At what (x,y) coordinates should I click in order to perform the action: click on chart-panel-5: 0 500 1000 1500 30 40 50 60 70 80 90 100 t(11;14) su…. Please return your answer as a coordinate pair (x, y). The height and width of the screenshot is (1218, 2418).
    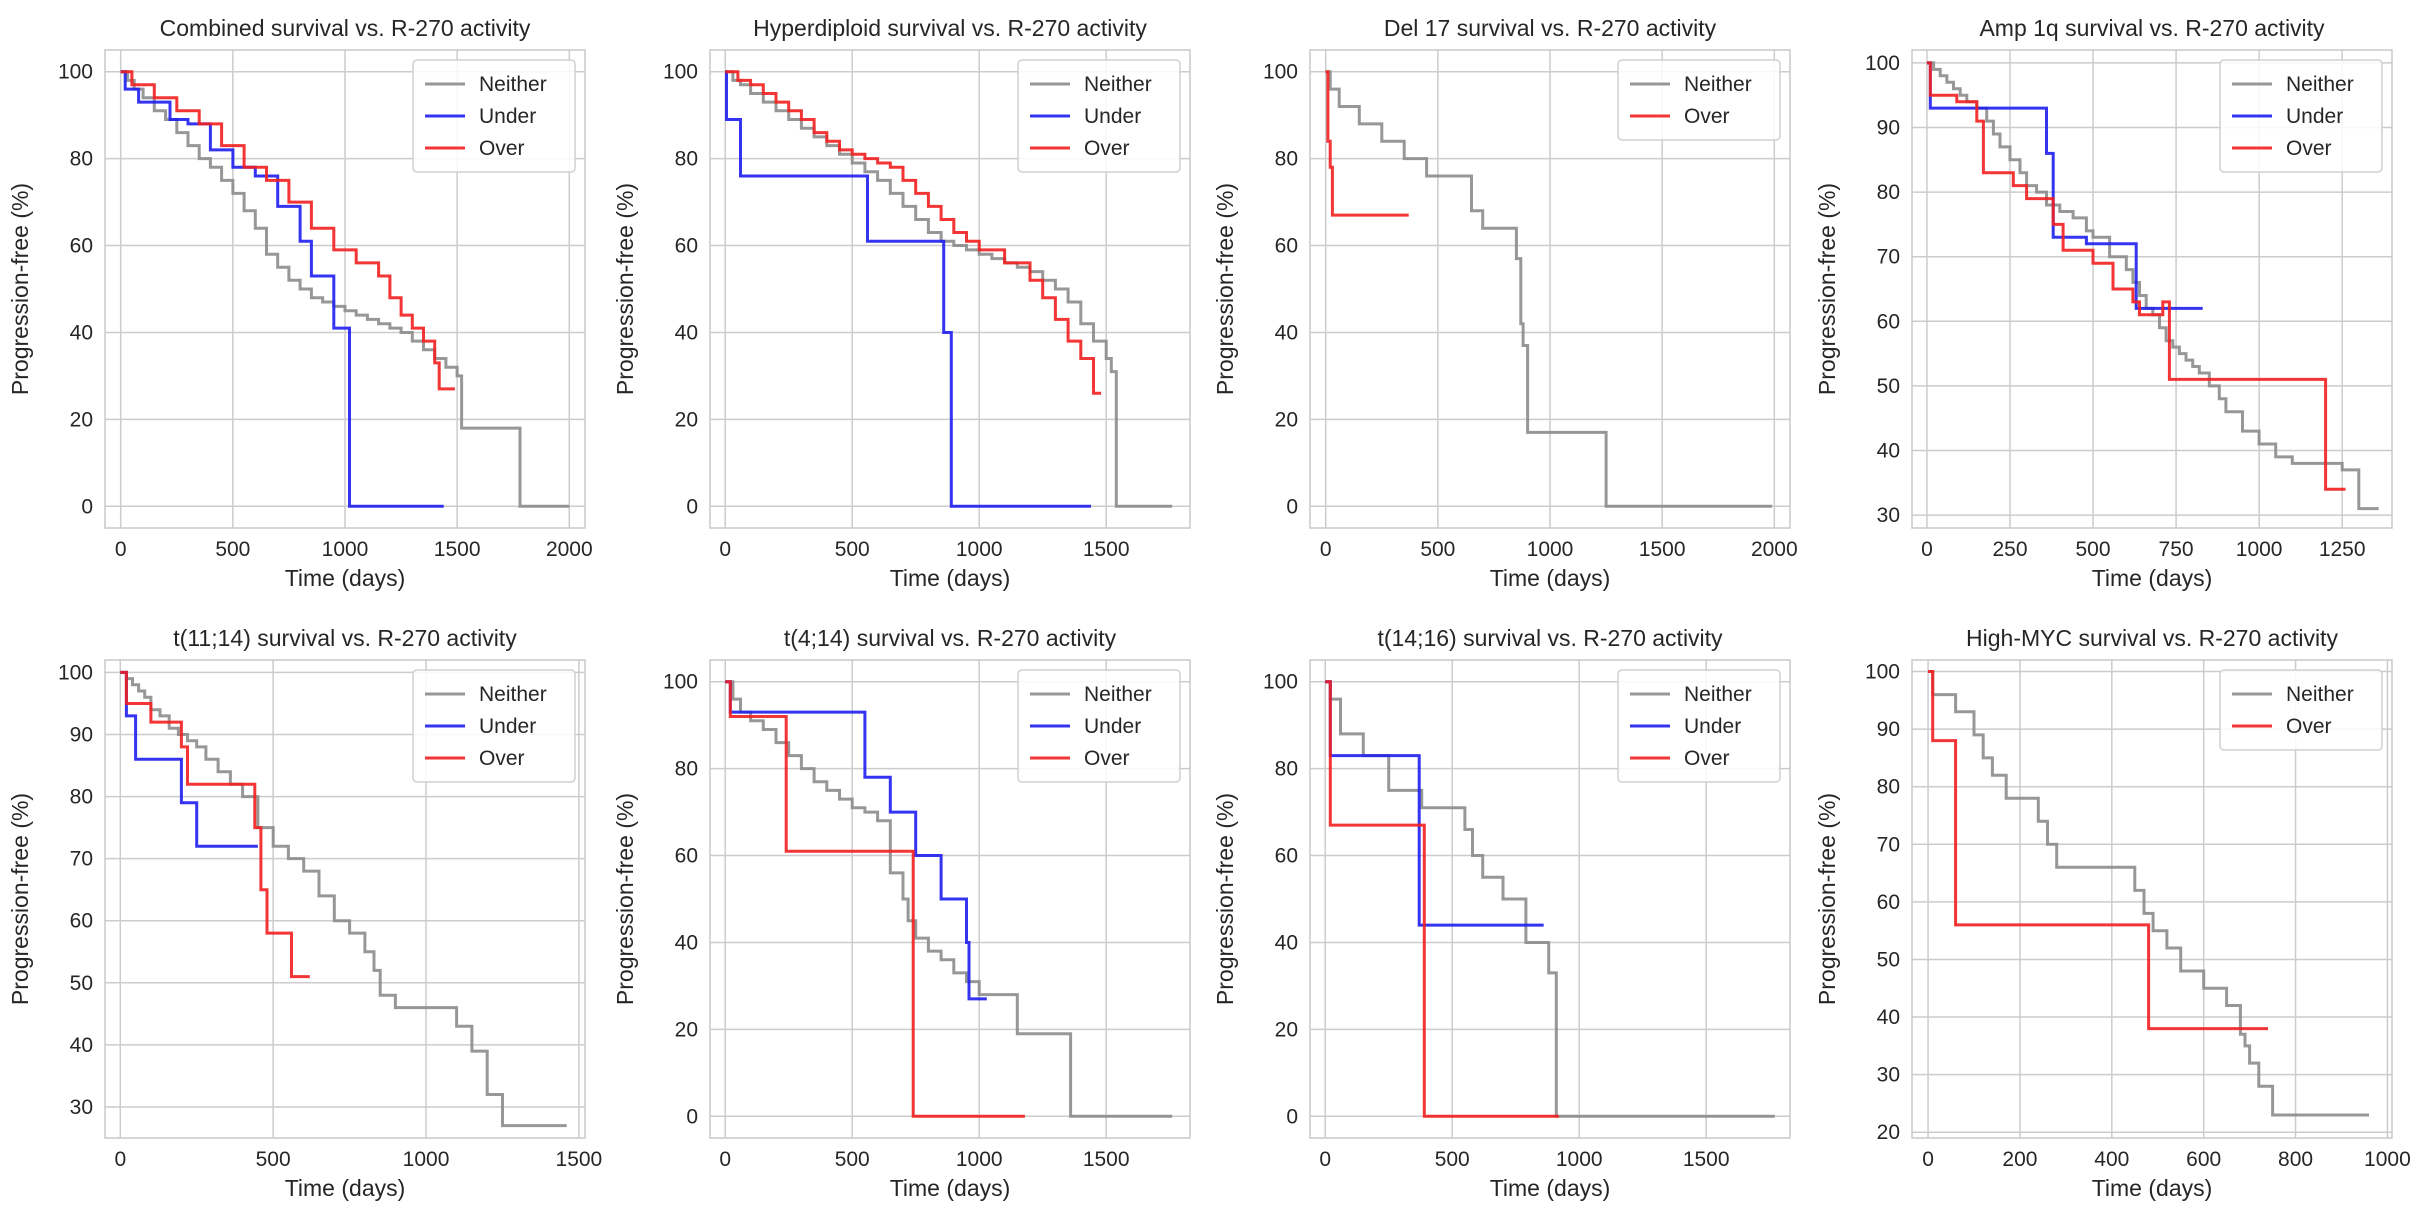
    Looking at the image, I should click on (304, 913).